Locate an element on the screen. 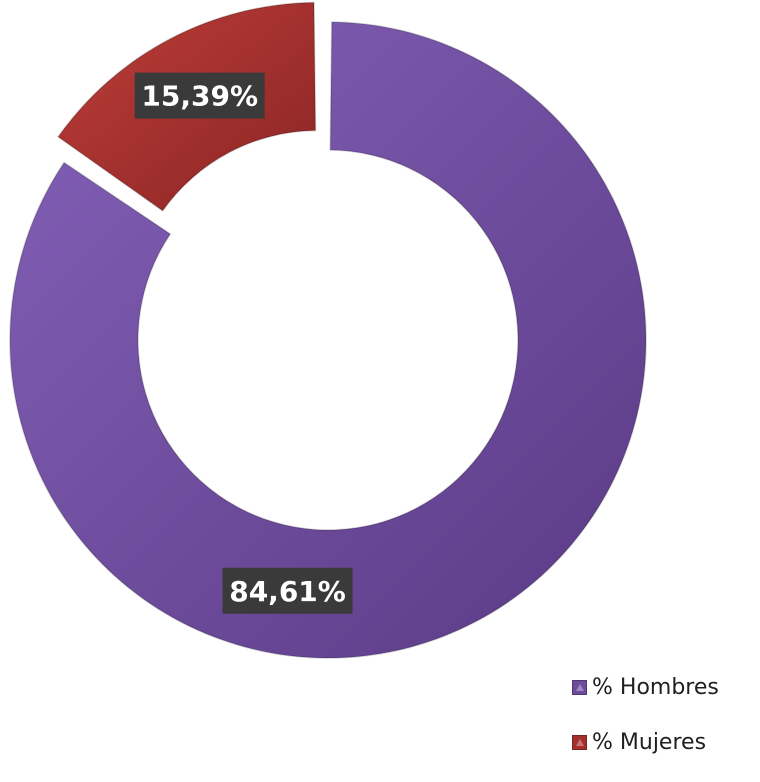 This screenshot has width=760, height=782. data-label-text: 84,61% is located at coordinates (287, 591).